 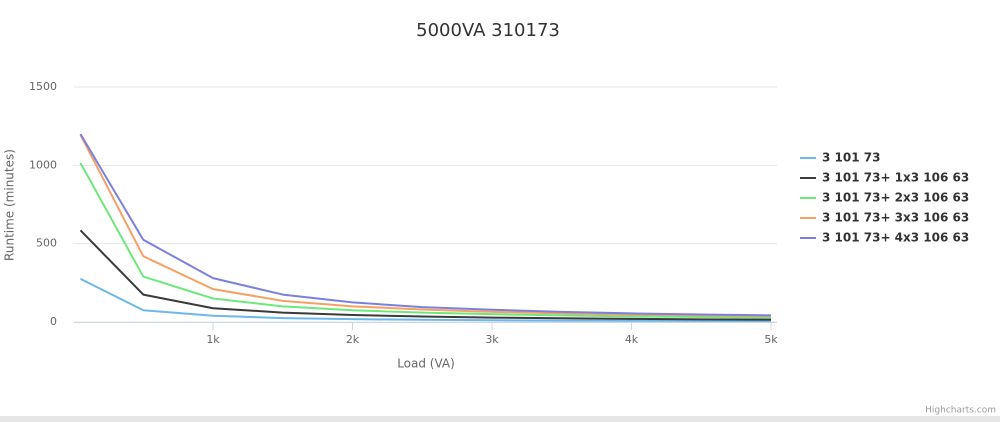 I want to click on y-tick-label: 1500, so click(x=43, y=86).